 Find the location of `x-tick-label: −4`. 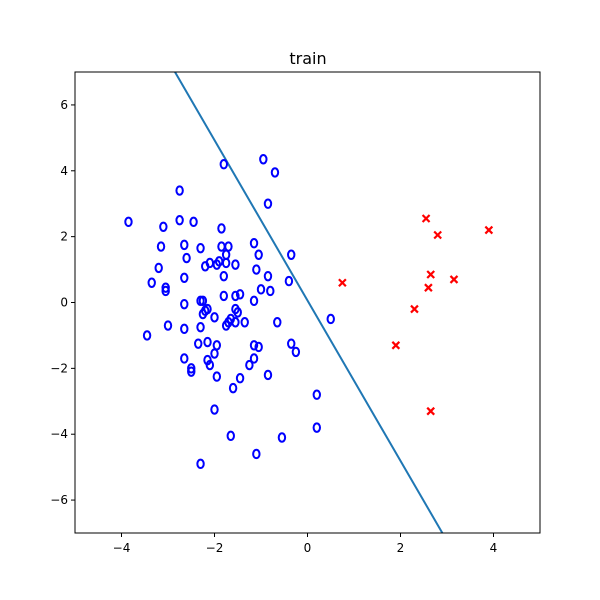

x-tick-label: −4 is located at coordinates (122, 548).